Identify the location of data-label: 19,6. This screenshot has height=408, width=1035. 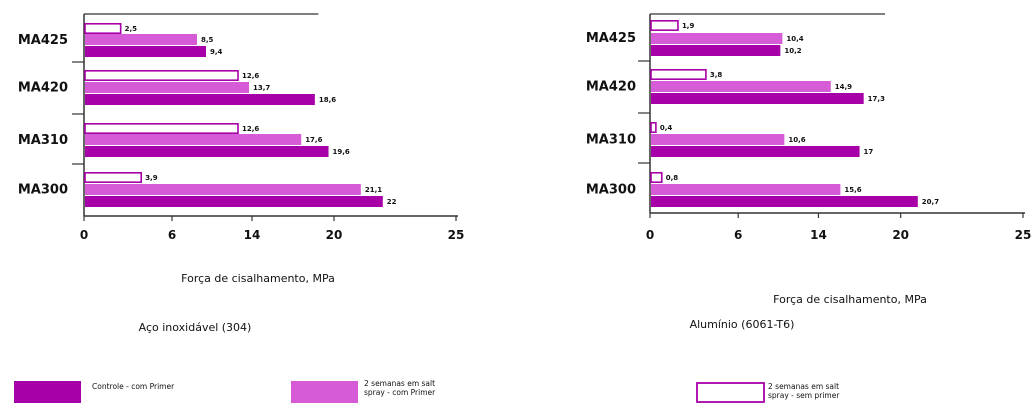
(341, 152).